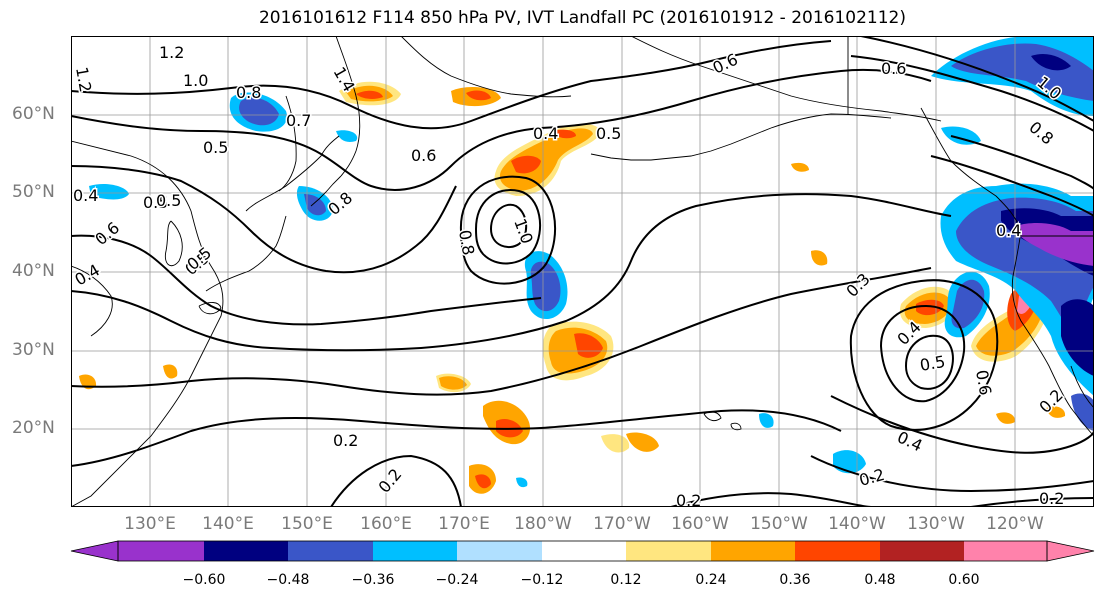 This screenshot has height=601, width=1105. I want to click on colorbar-tick-label: 0.36, so click(795, 580).